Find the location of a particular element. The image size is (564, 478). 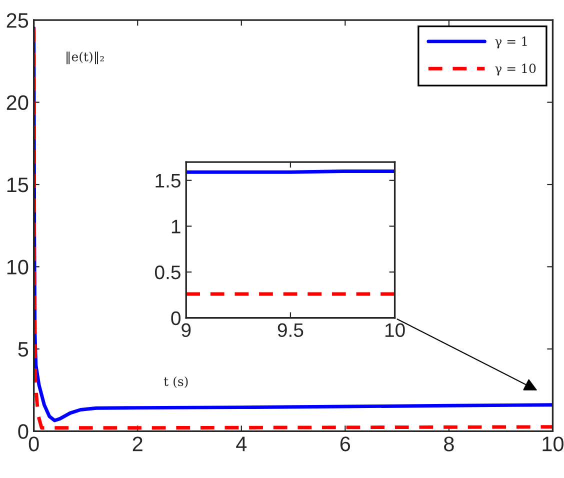

y-tick-label: 5 is located at coordinates (23, 349).